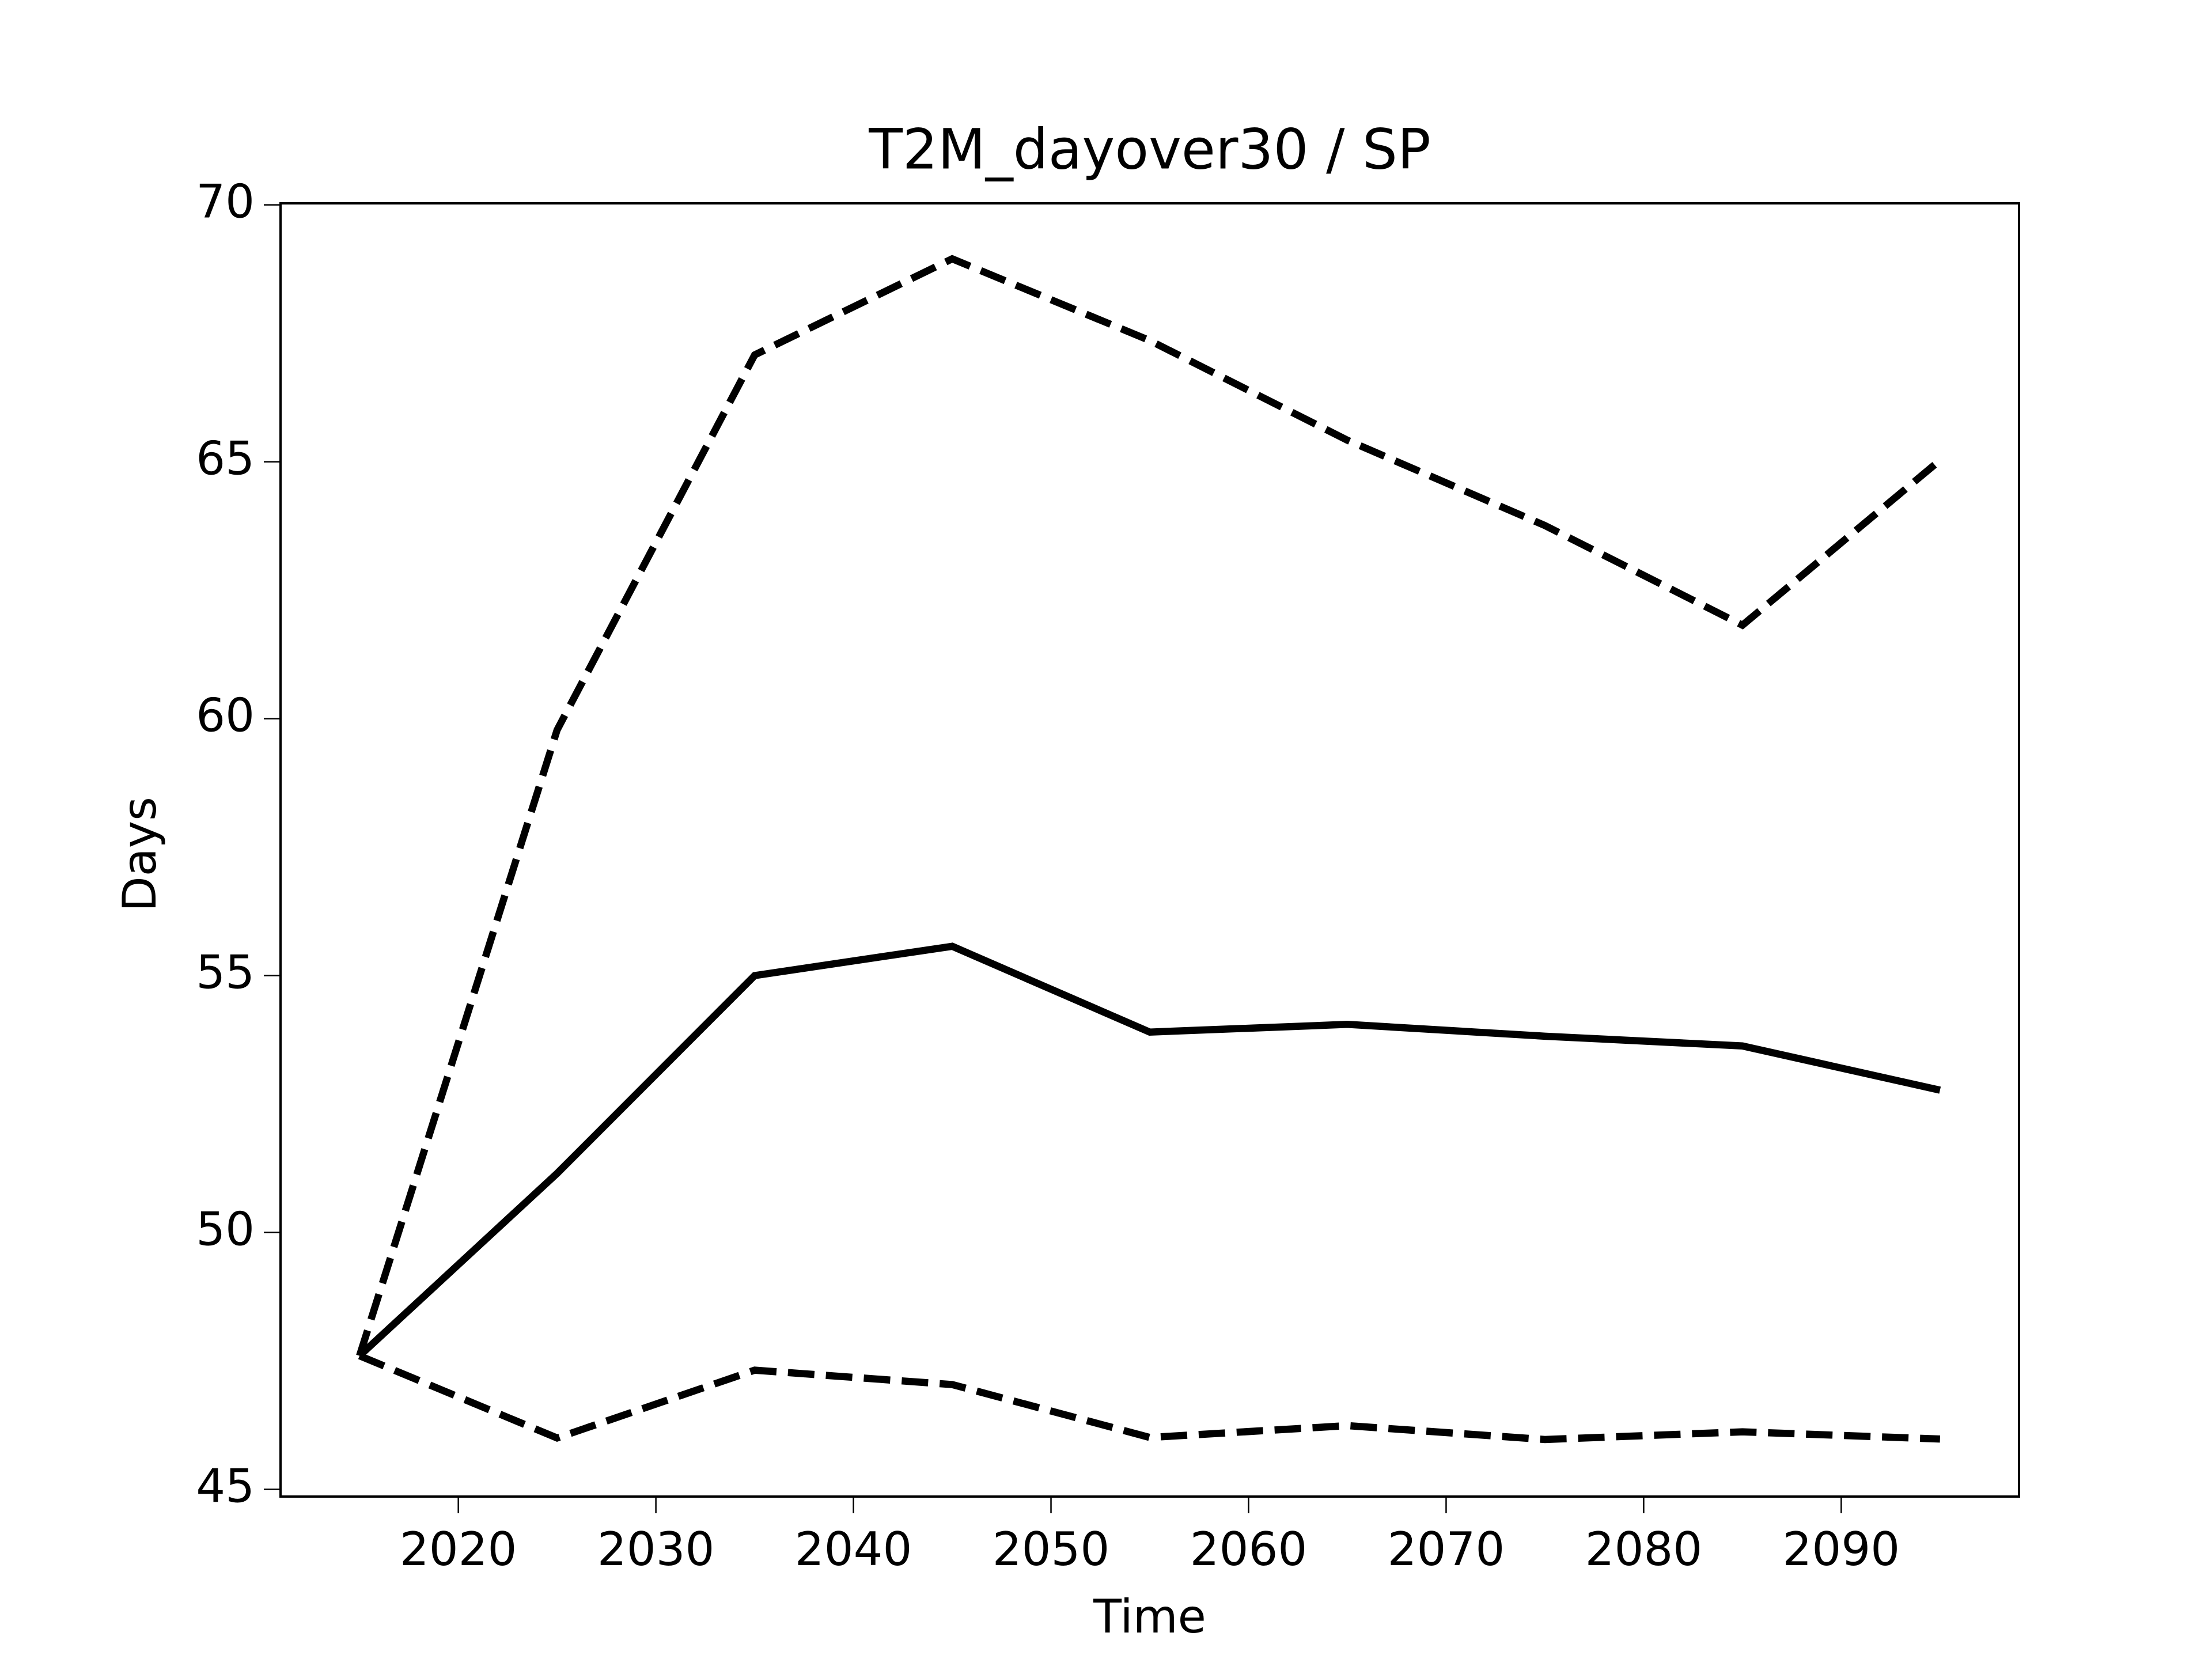  What do you see at coordinates (225, 459) in the screenshot?
I see `y-tick-label: 65` at bounding box center [225, 459].